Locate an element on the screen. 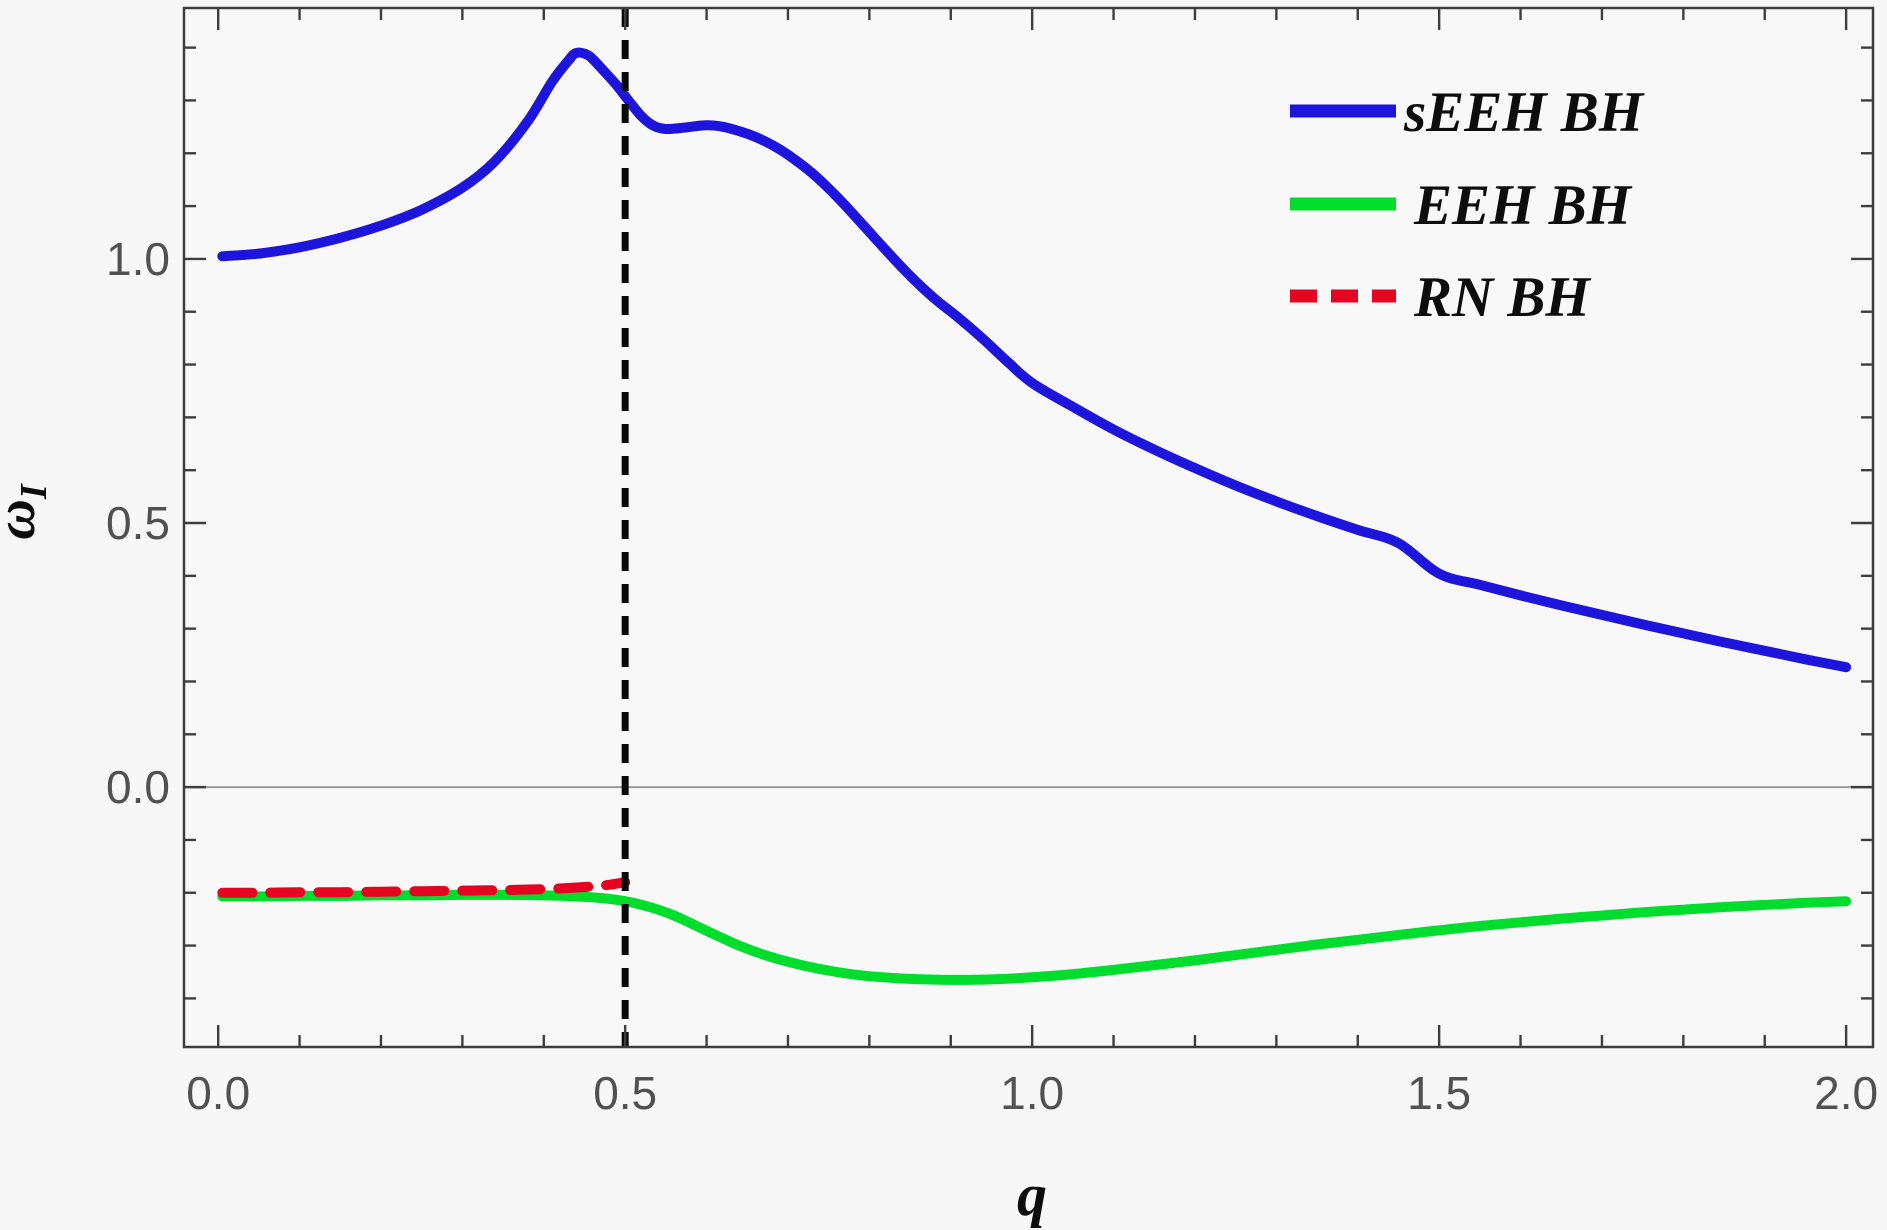 Image resolution: width=1887 pixels, height=1230 pixels. x-tick-label: 0.0 is located at coordinates (218, 1093).